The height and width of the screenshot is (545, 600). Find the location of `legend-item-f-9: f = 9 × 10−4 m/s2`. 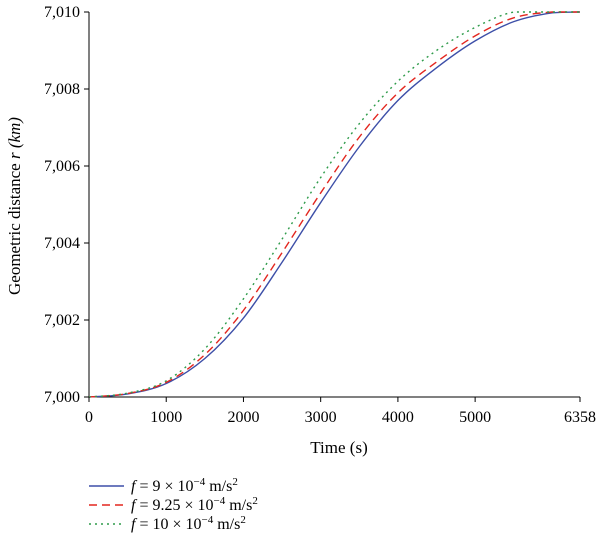

legend-item-f-9: f = 9 × 10−4 m/s2 is located at coordinates (163, 485).